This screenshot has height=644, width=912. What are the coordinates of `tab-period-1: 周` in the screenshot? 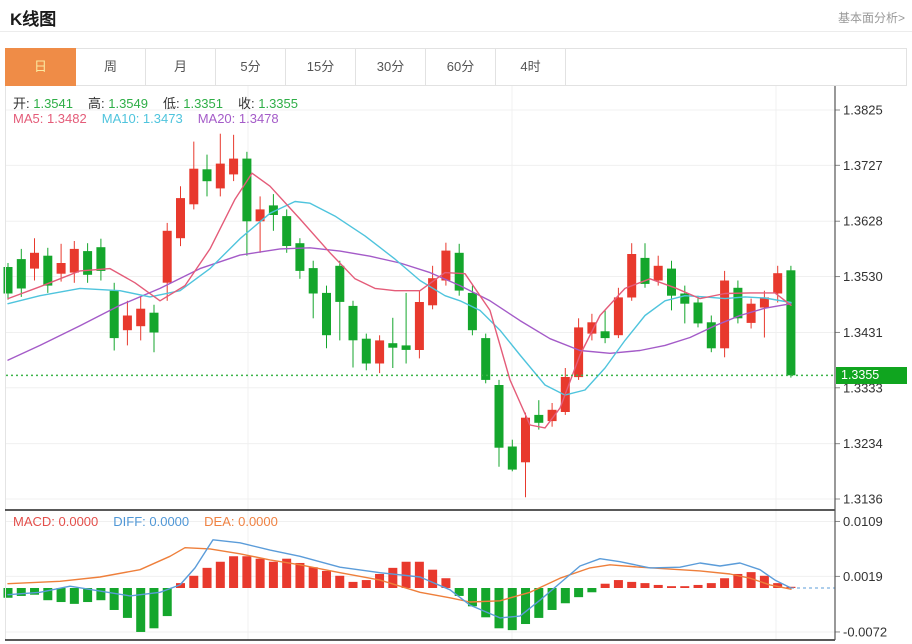 It's located at (111, 67).